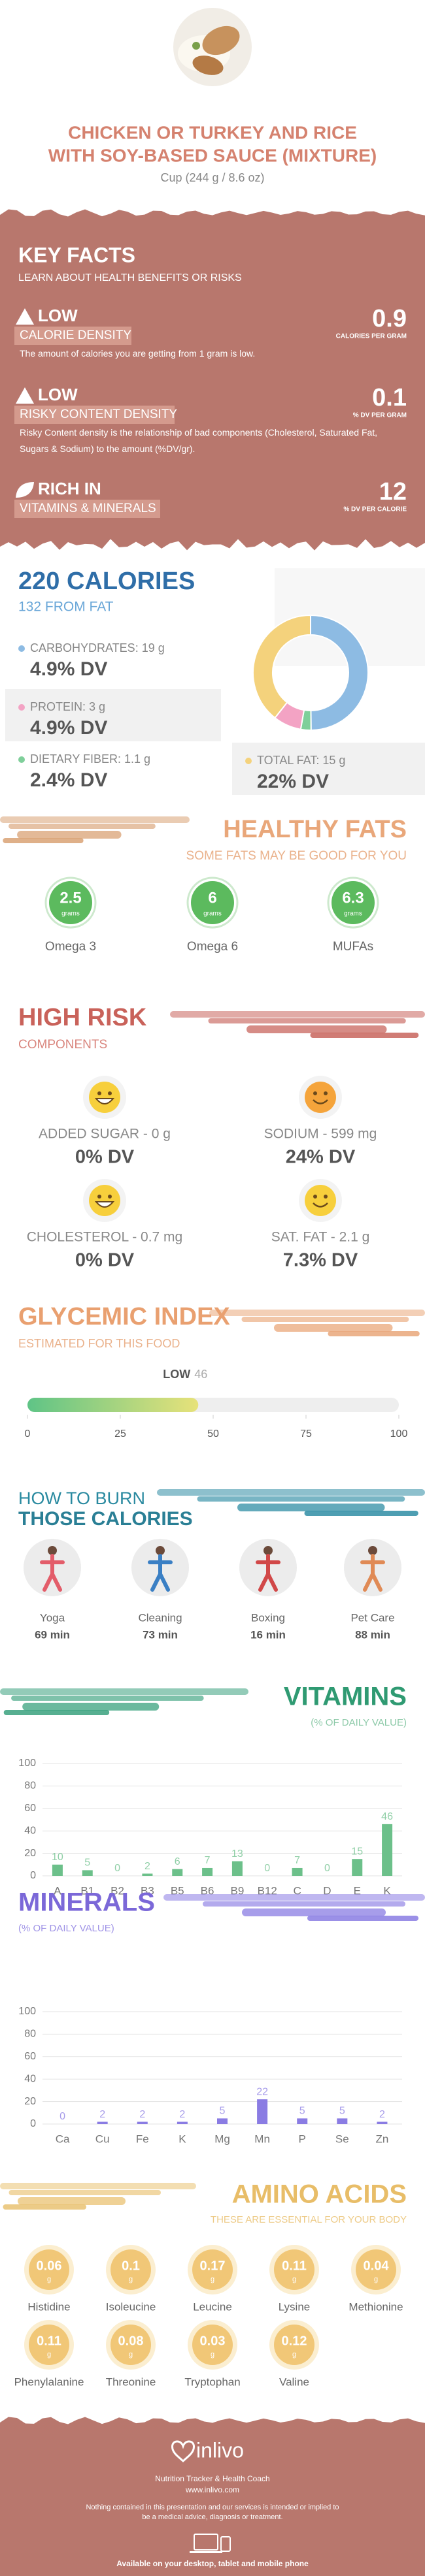 The width and height of the screenshot is (425, 2576). What do you see at coordinates (160, 1550) in the screenshot?
I see `activity-head` at bounding box center [160, 1550].